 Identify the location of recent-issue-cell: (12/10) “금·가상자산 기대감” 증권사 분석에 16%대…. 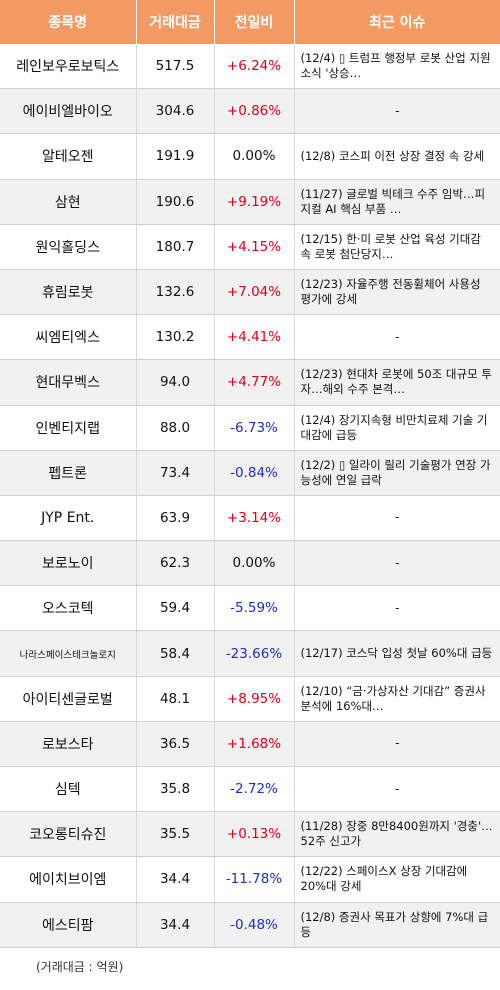
(397, 699).